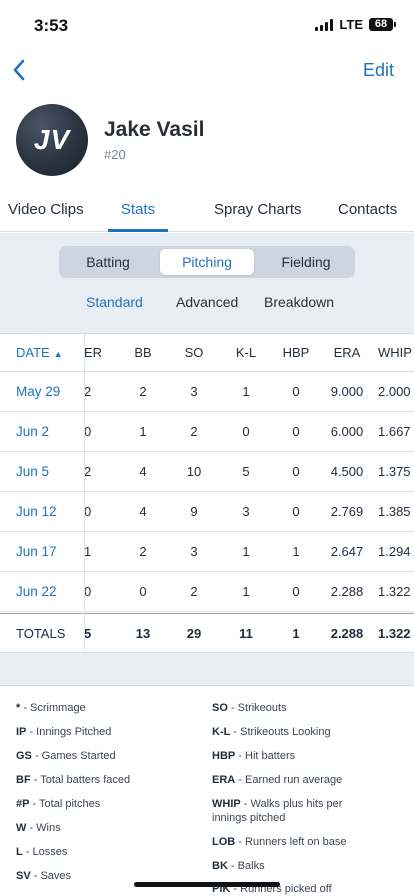 The width and height of the screenshot is (414, 896). I want to click on sort-ascending-icon: ▲, so click(58, 354).